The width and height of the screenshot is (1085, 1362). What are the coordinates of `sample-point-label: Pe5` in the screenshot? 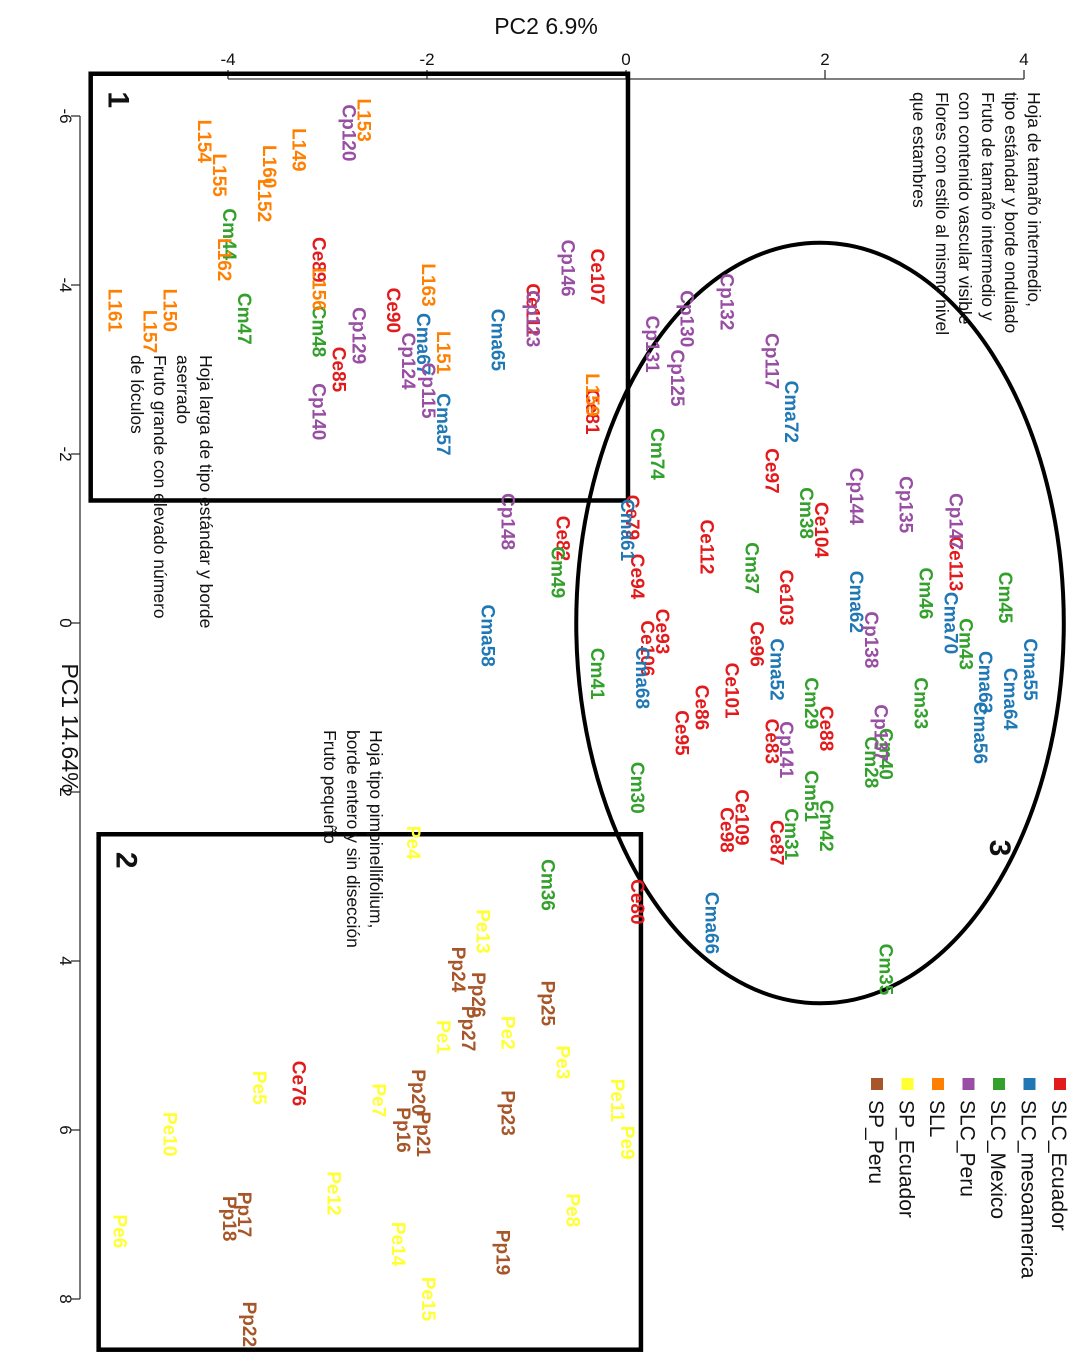 It's located at (258, 1088).